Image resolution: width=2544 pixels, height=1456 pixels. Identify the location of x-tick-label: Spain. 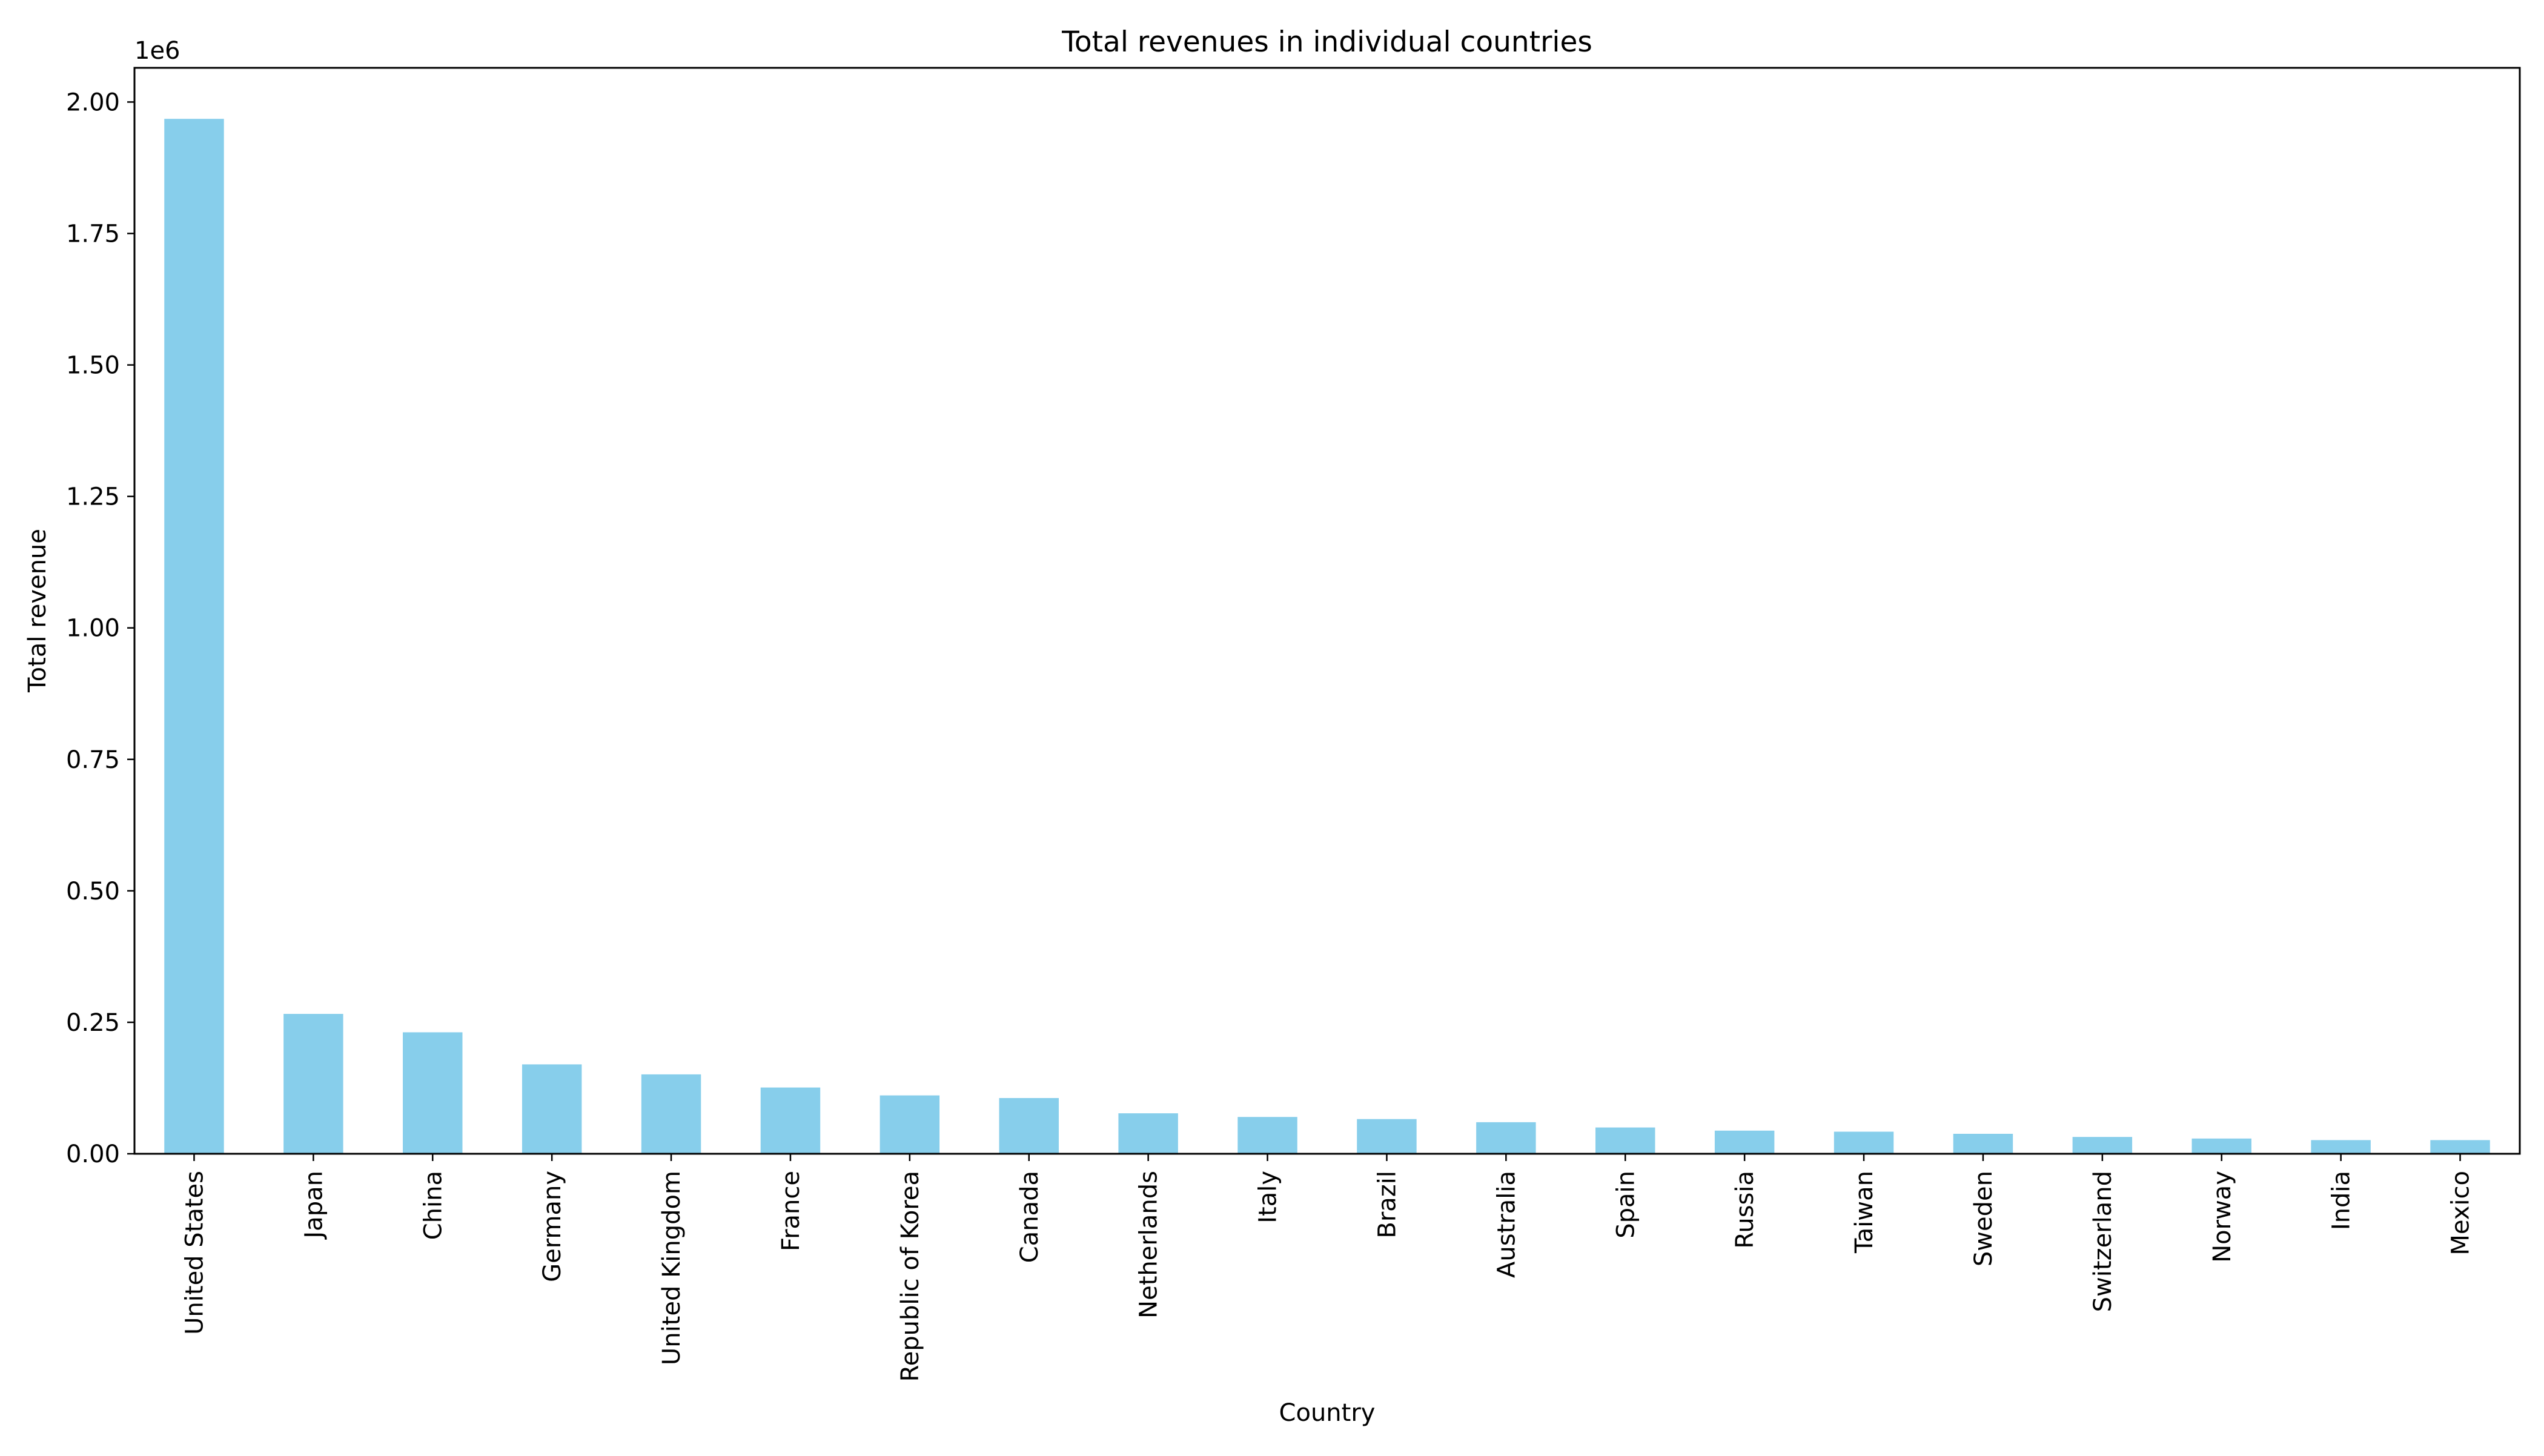
(1626, 1205).